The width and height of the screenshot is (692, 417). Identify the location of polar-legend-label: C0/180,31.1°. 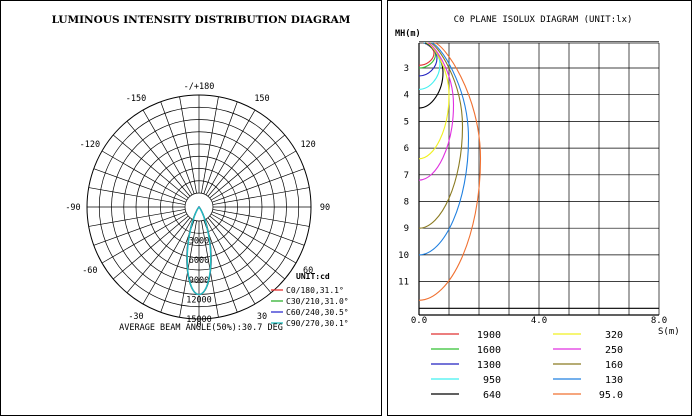
(315, 290).